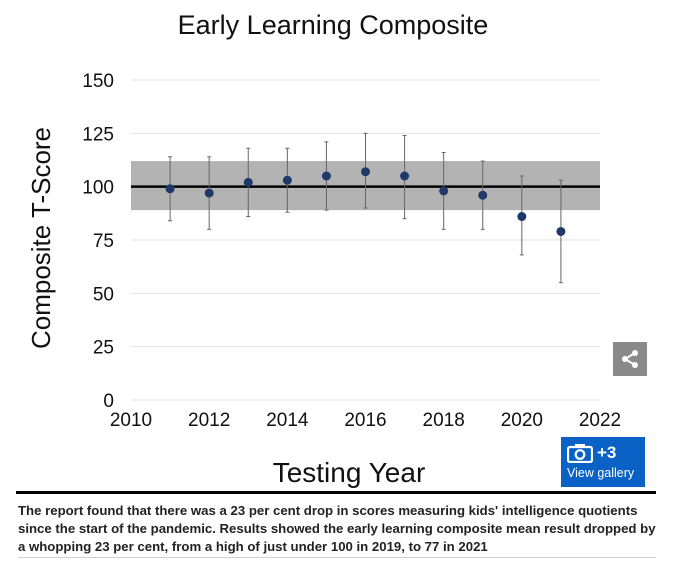  I want to click on caption-divider, so click(337, 557).